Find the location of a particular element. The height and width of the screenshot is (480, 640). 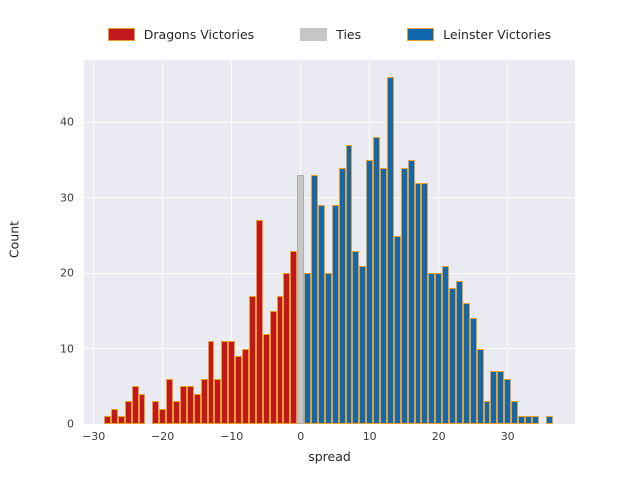

legend-label: Leinster Victories is located at coordinates (497, 34).